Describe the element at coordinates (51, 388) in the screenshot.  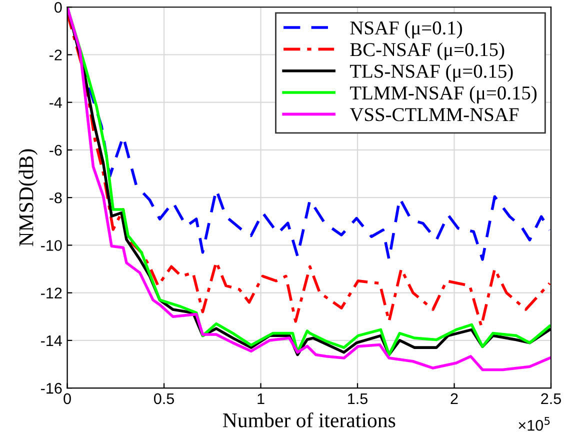
I see `y-tick-label: -16` at that location.